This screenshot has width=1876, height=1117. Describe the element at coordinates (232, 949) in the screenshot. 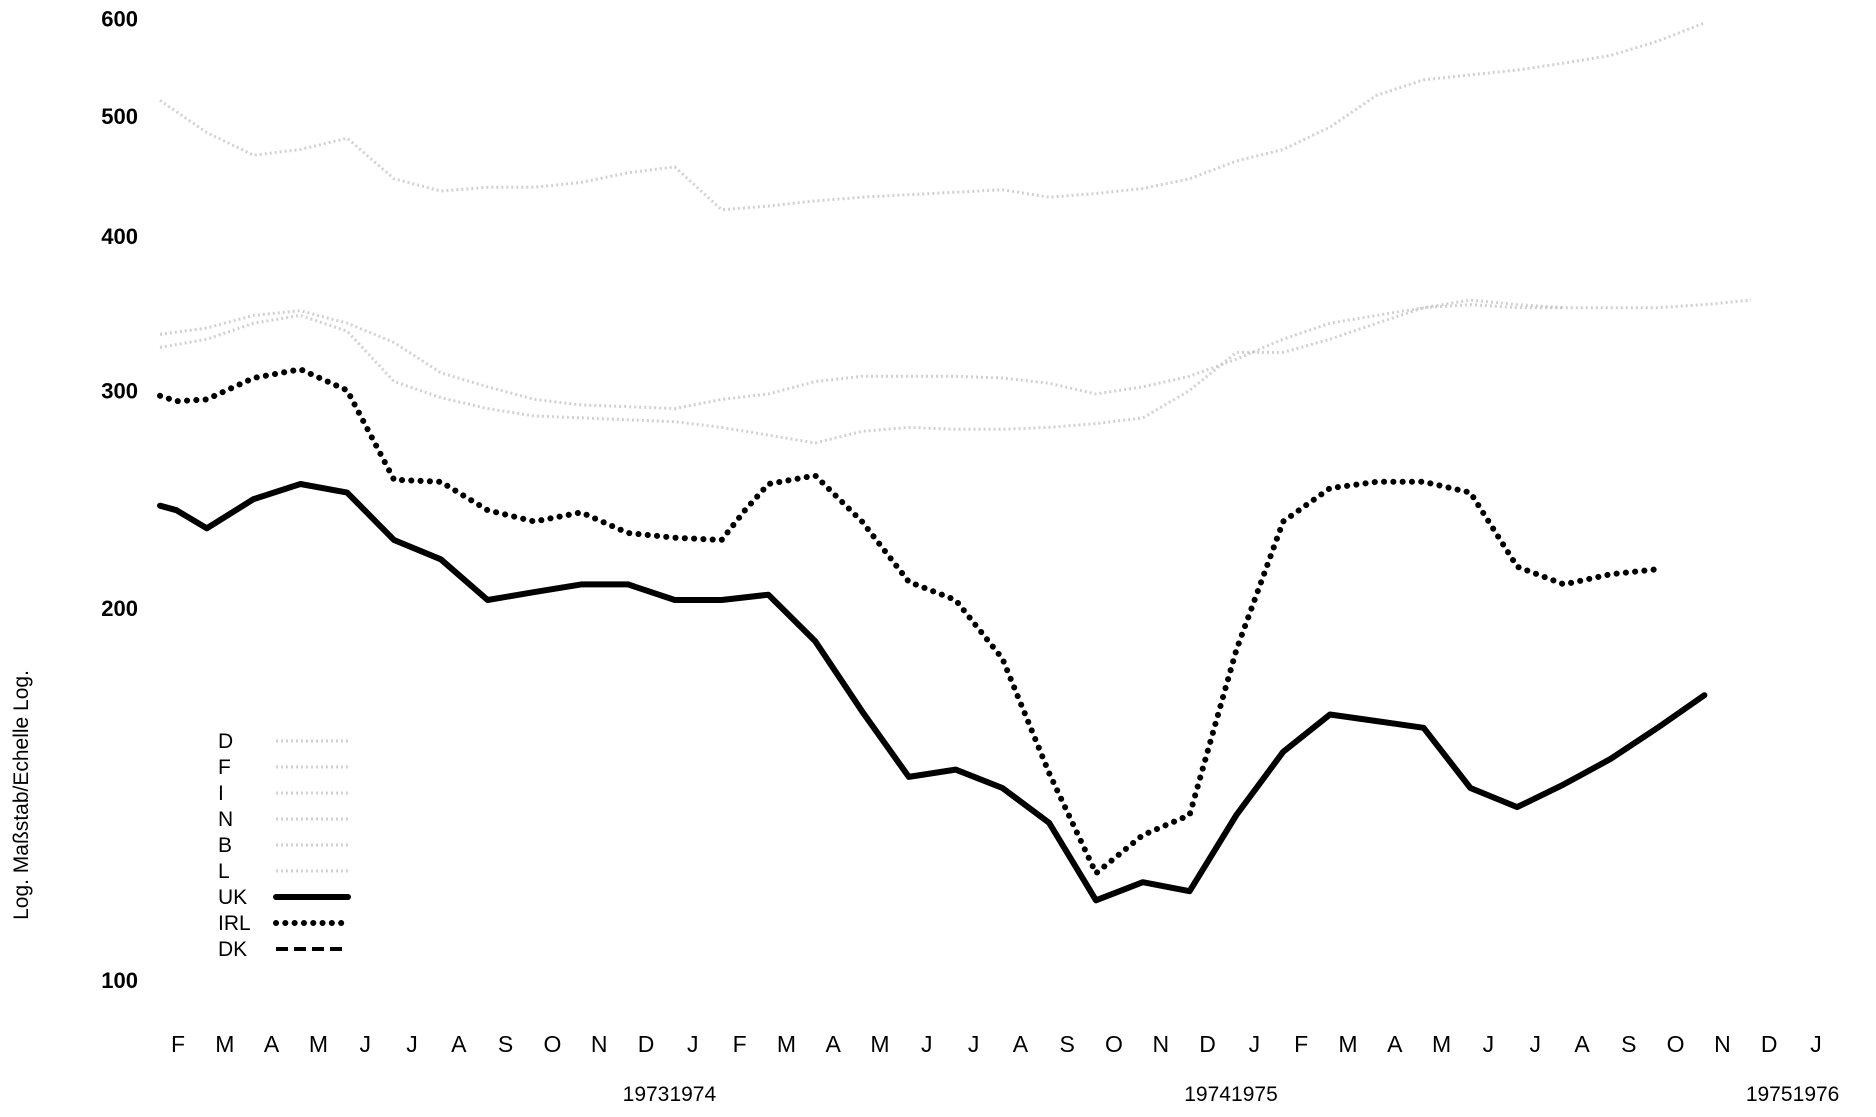

I see `legend-label: DK` at that location.